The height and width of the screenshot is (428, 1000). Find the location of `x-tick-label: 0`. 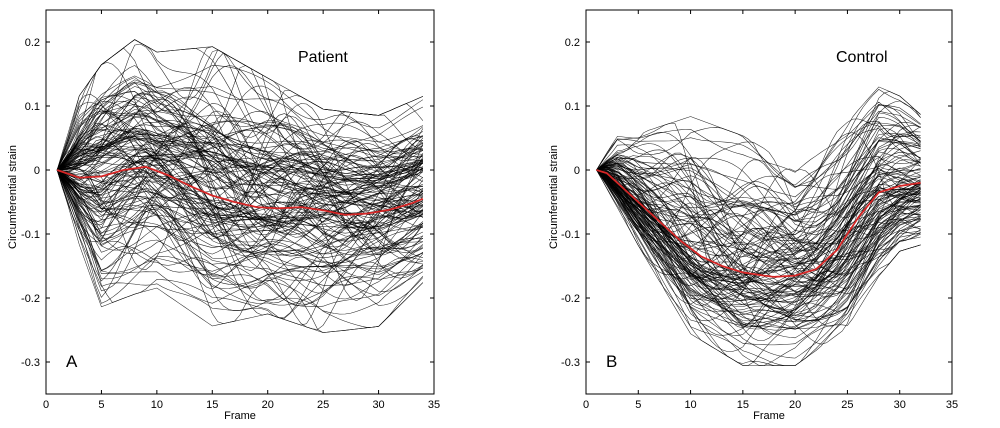

x-tick-label: 0 is located at coordinates (586, 405).